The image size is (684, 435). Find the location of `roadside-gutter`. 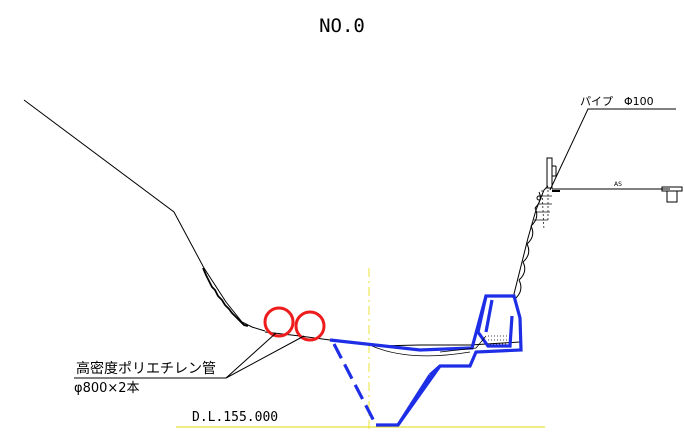

roadside-gutter is located at coordinates (672, 194).